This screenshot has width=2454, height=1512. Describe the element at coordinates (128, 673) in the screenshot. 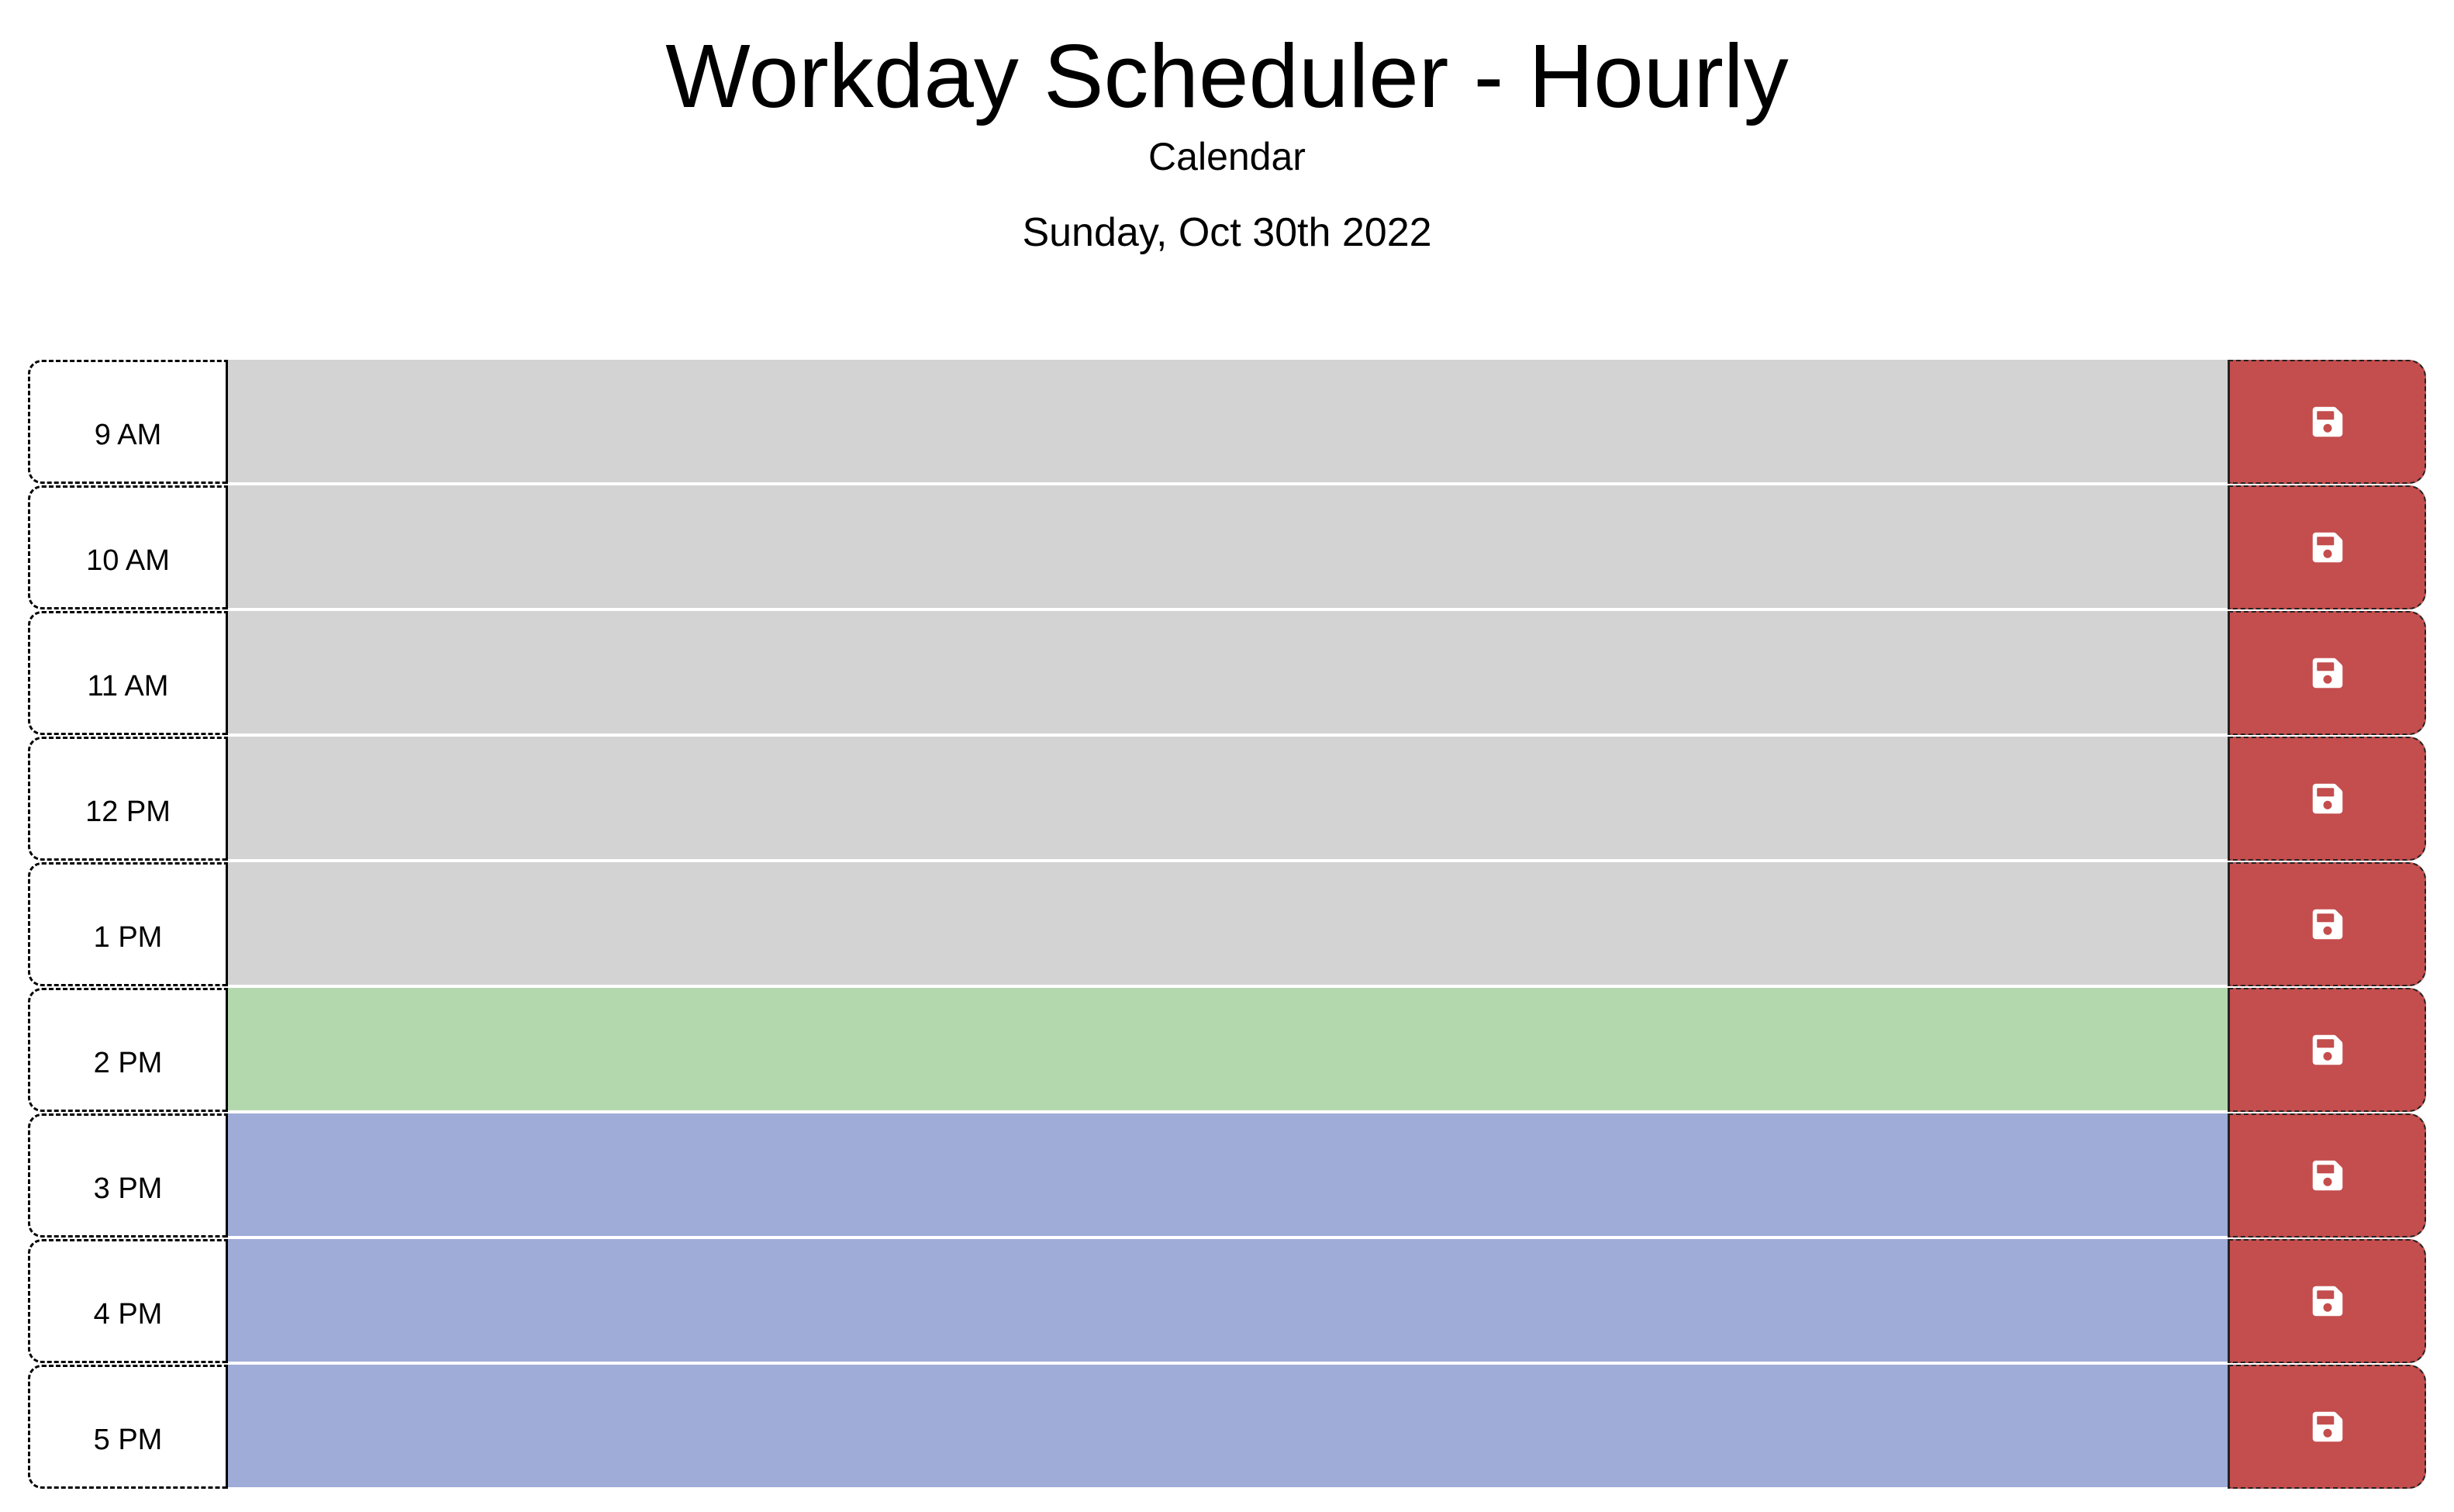

I see `hour-label: 11 AM` at that location.